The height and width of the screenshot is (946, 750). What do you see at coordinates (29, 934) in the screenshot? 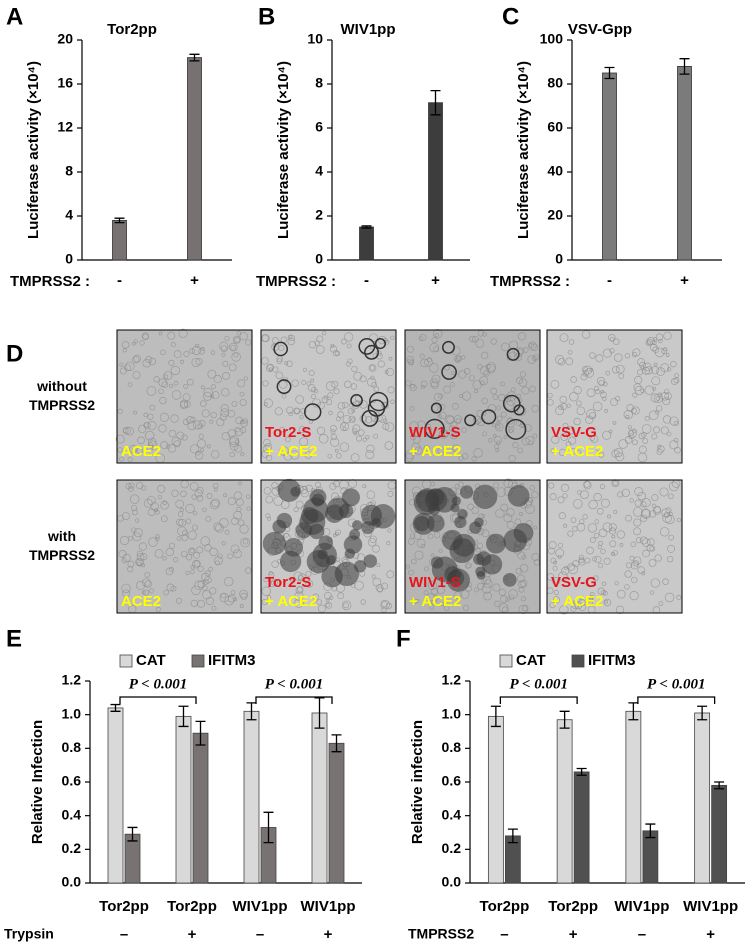
I see `row-label: Trypsin` at bounding box center [29, 934].